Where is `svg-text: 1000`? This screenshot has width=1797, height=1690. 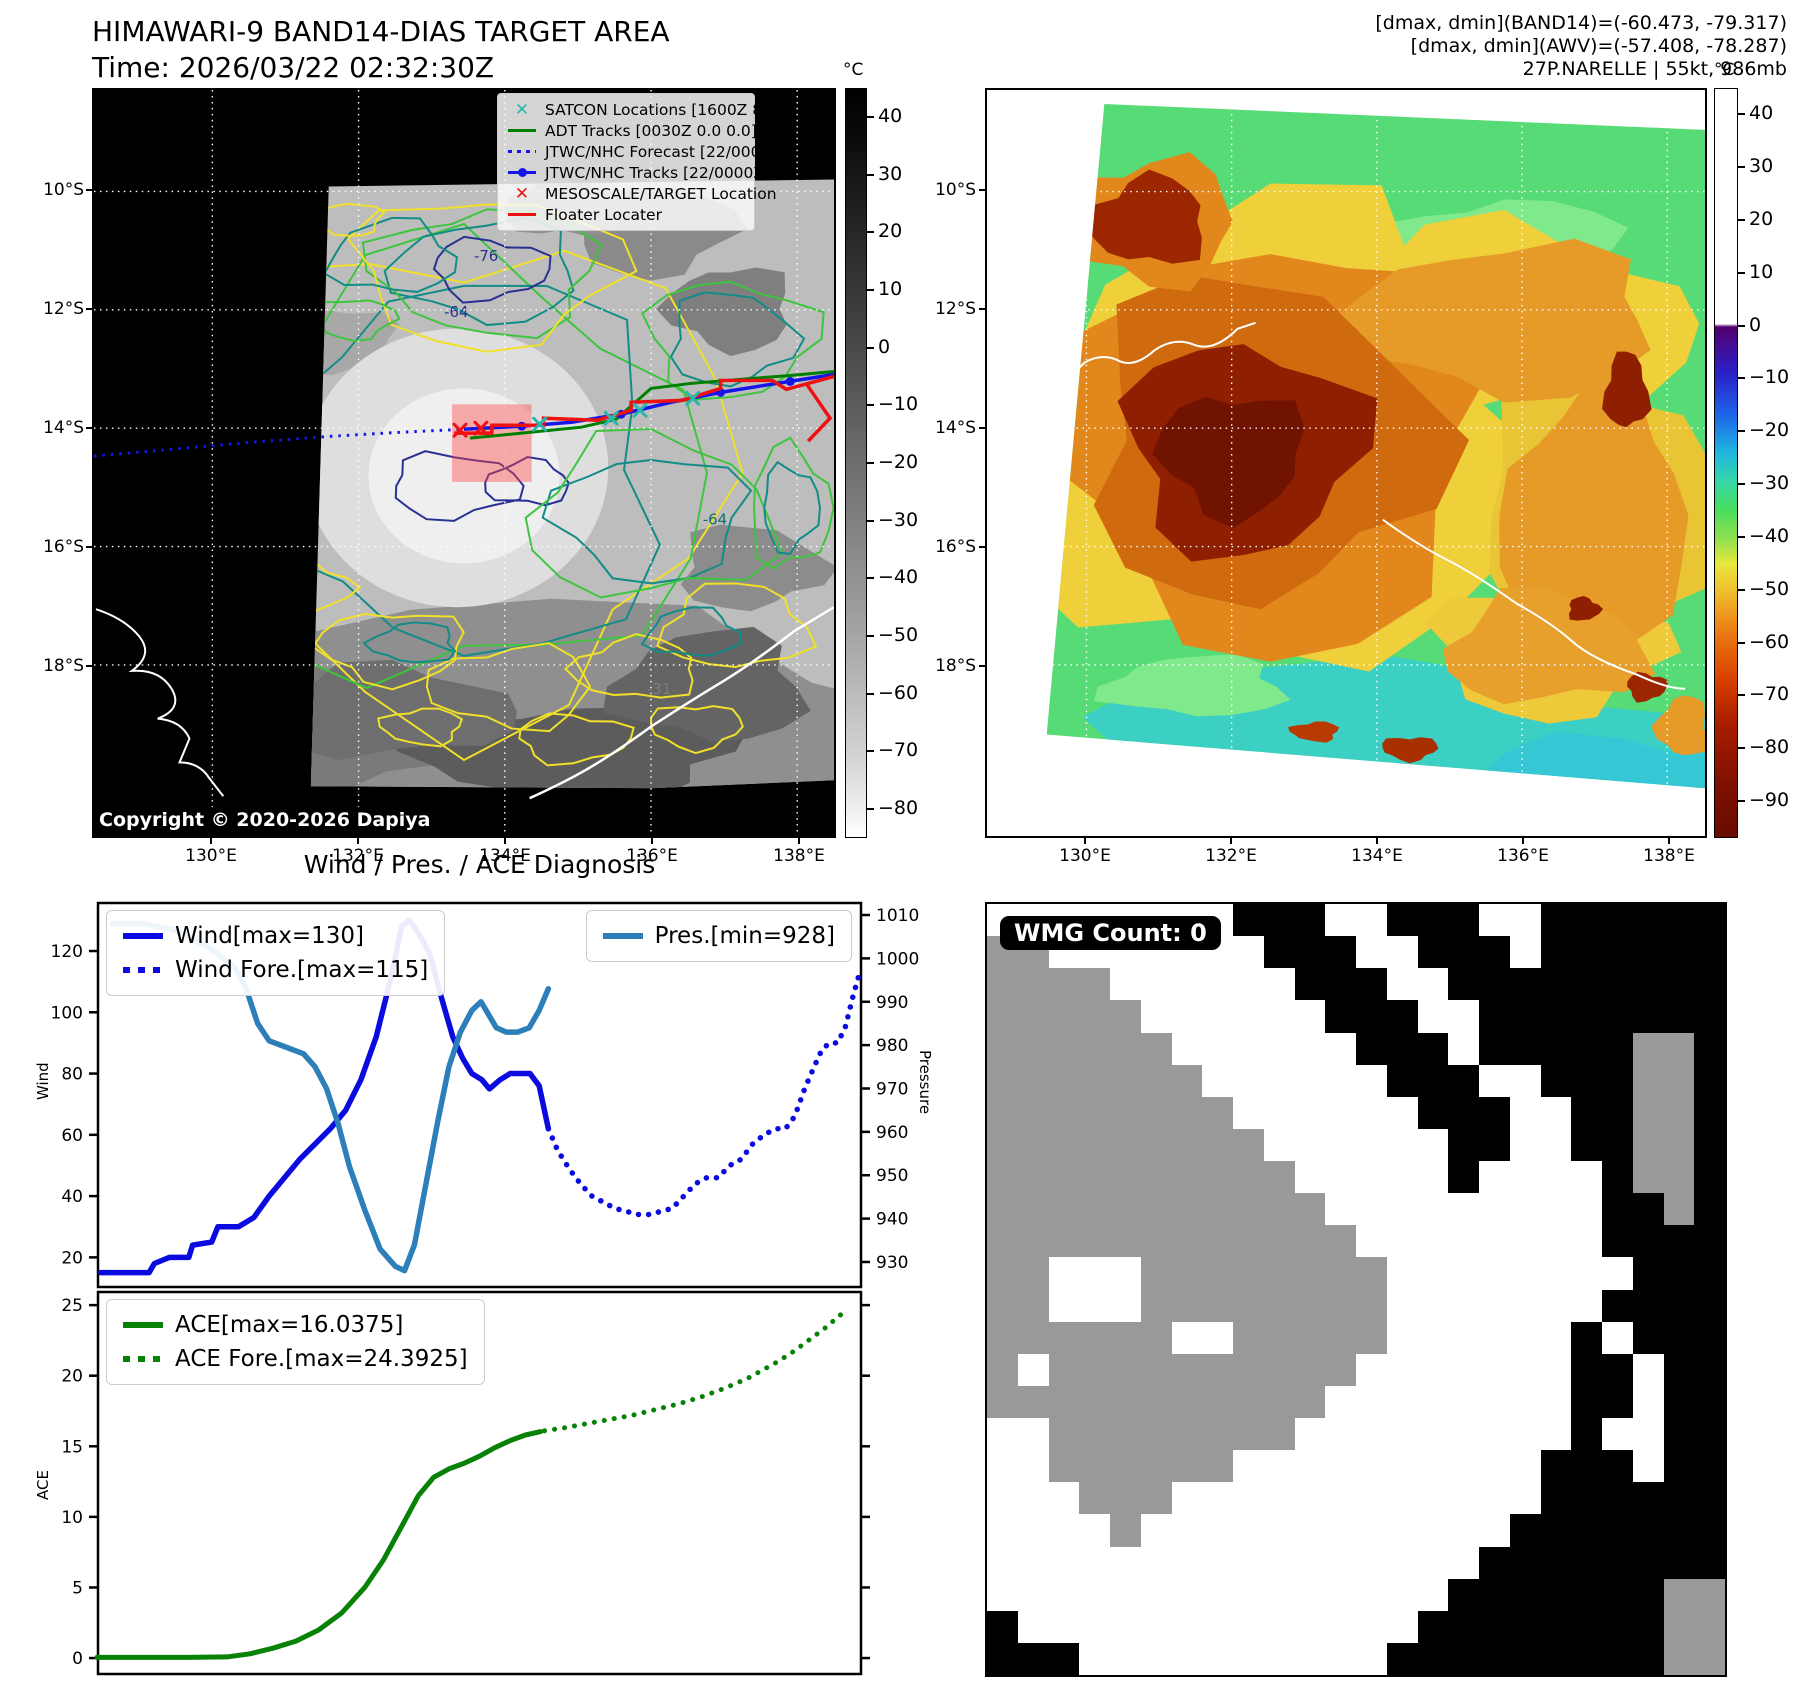 svg-text: 1000 is located at coordinates (897, 959).